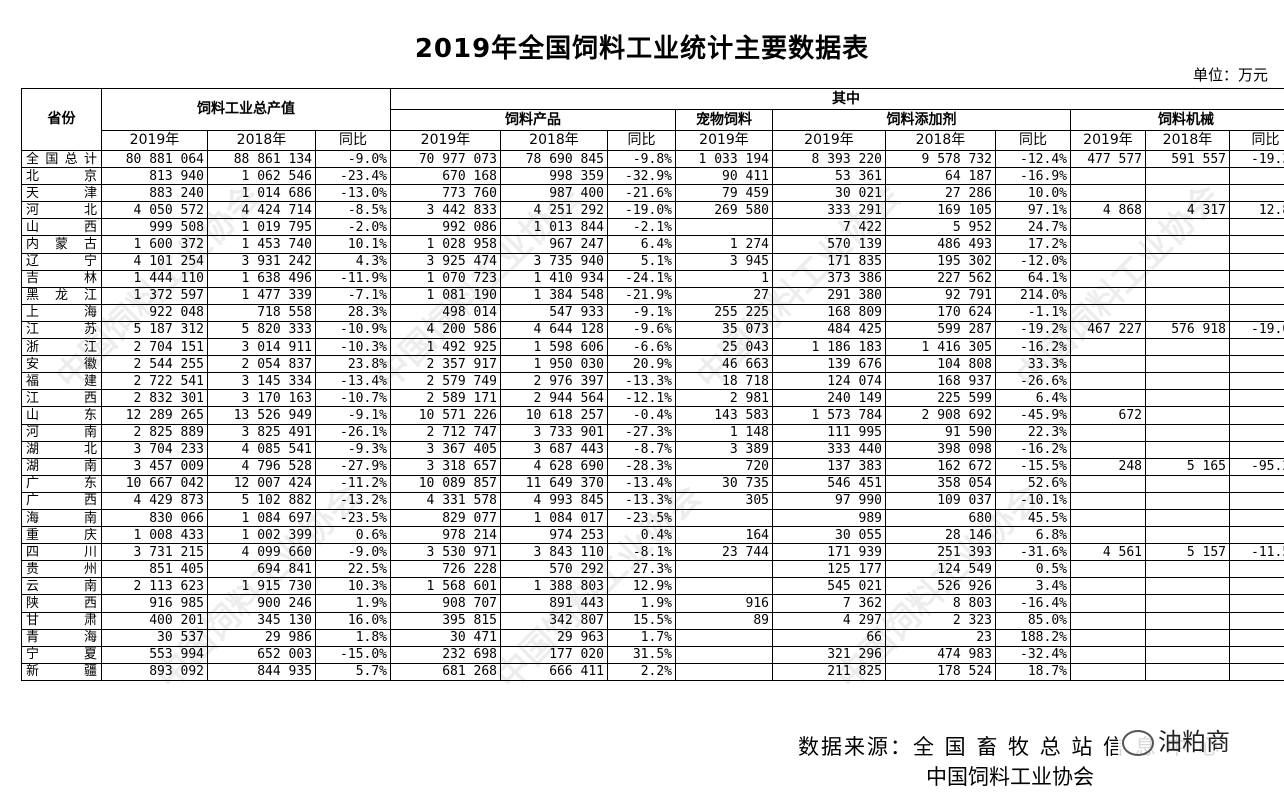 The image size is (1284, 796). I want to click on value-cell: 4 200 586, so click(445, 330).